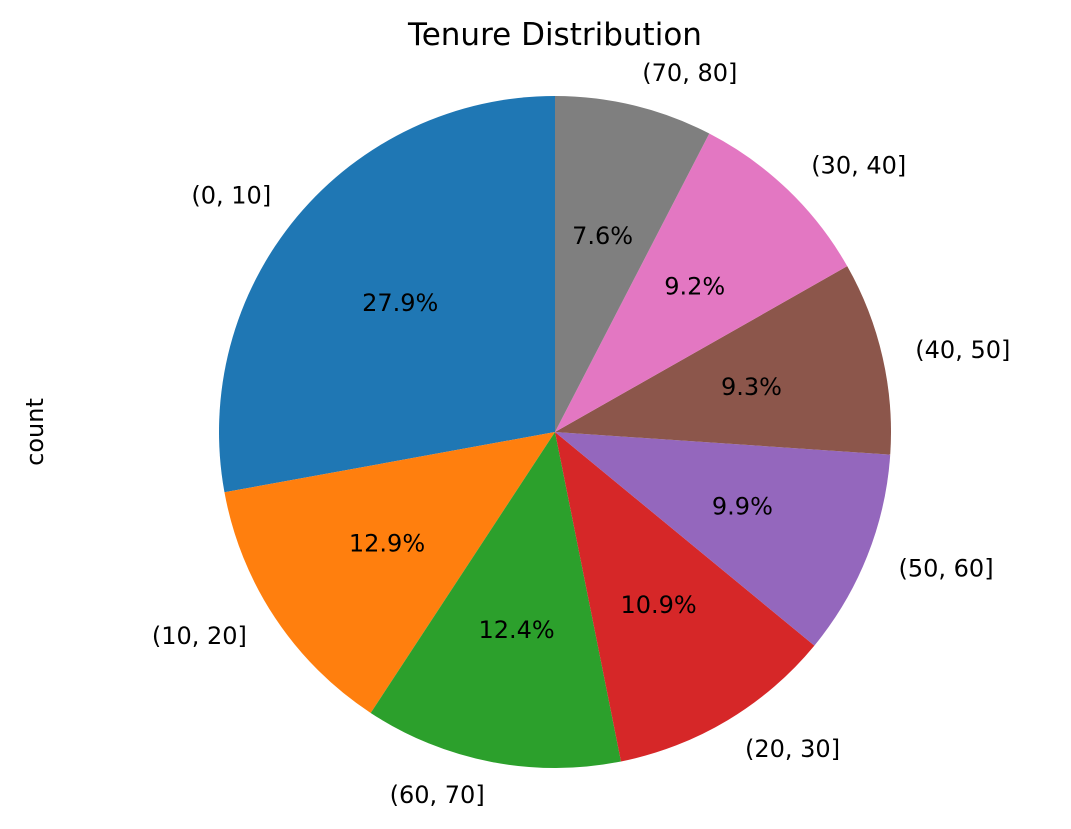 This screenshot has height=829, width=1071. What do you see at coordinates (602, 236) in the screenshot?
I see `percent-label-70-80: 7.6%` at bounding box center [602, 236].